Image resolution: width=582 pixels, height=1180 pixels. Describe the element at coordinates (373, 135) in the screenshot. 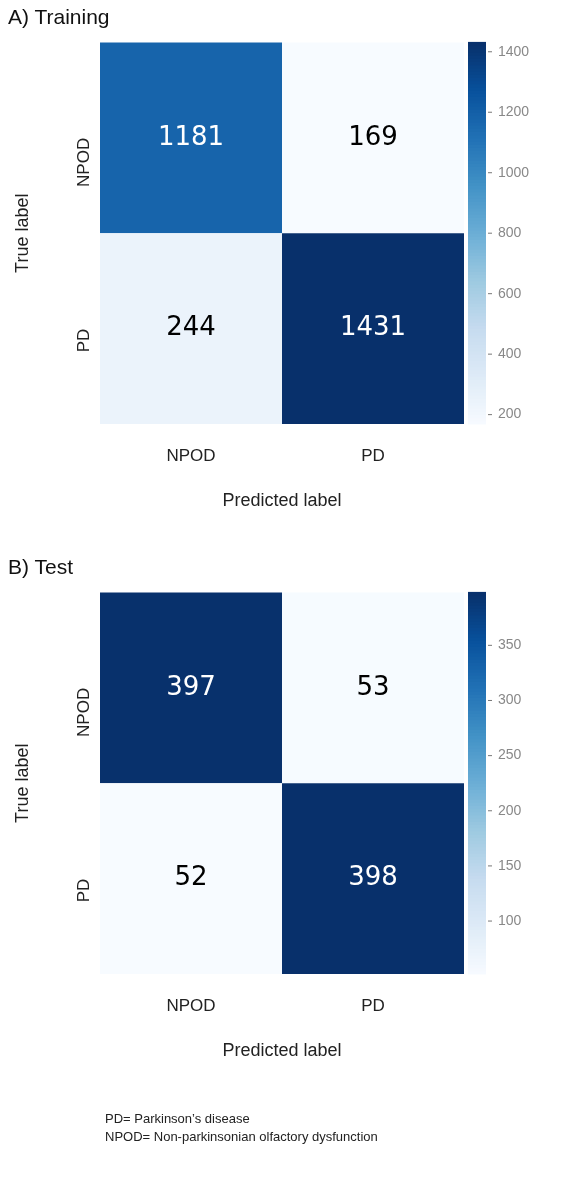

I see `data-label: 169` at that location.